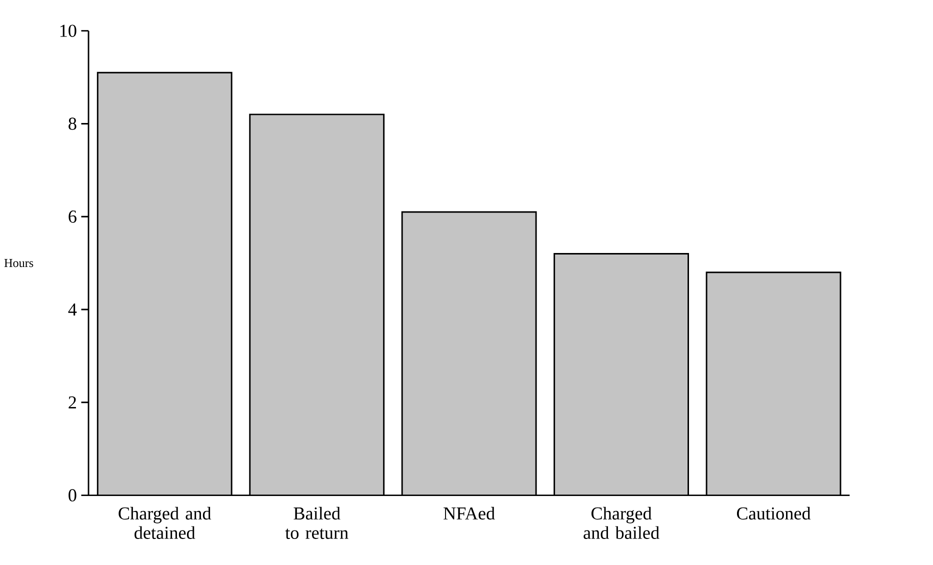 This screenshot has height=565, width=933. I want to click on x-tick-label: NFAed, so click(469, 513).